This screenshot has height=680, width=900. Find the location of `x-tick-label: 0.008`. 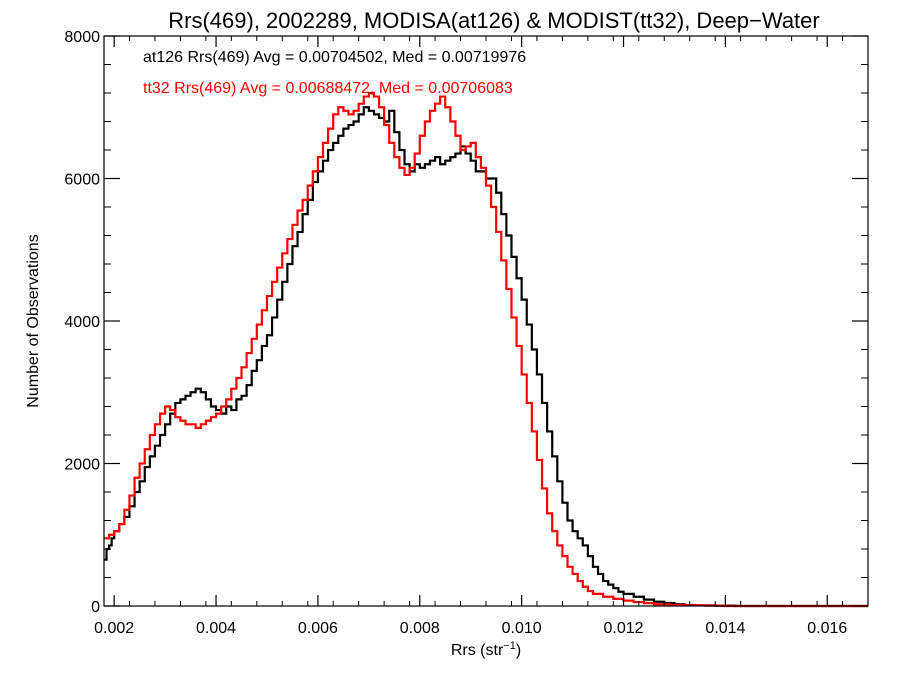

x-tick-label: 0.008 is located at coordinates (420, 628).